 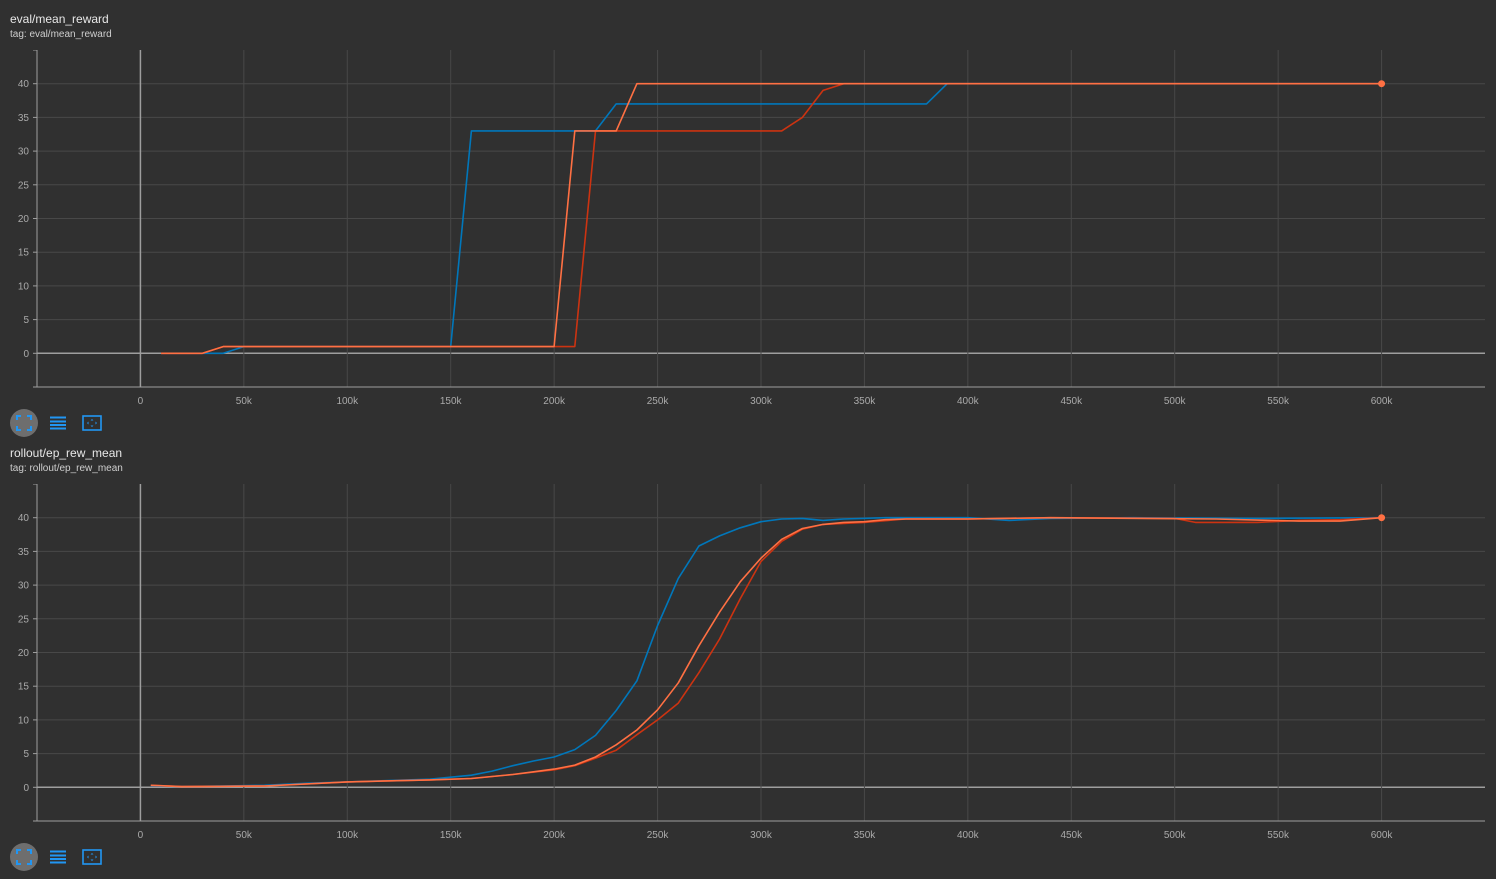 What do you see at coordinates (66, 453) in the screenshot?
I see `chart-title: rollout/ep_rew_mean` at bounding box center [66, 453].